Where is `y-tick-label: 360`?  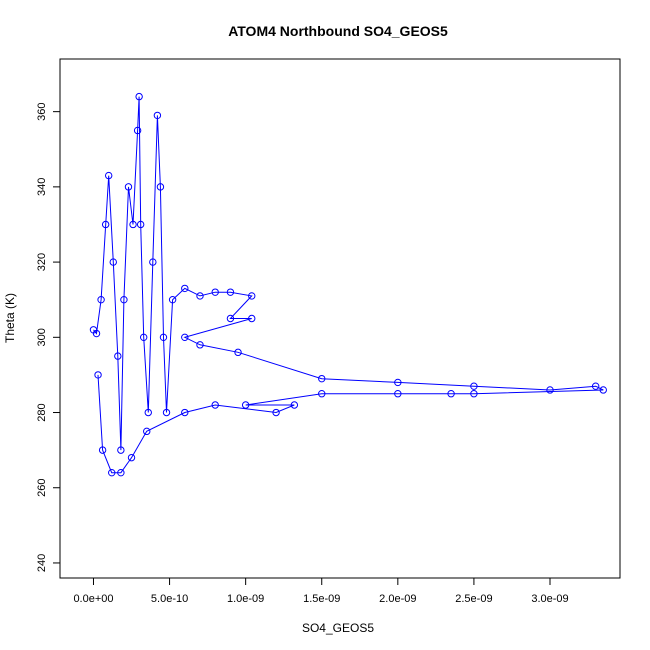 y-tick-label: 360 is located at coordinates (42, 111).